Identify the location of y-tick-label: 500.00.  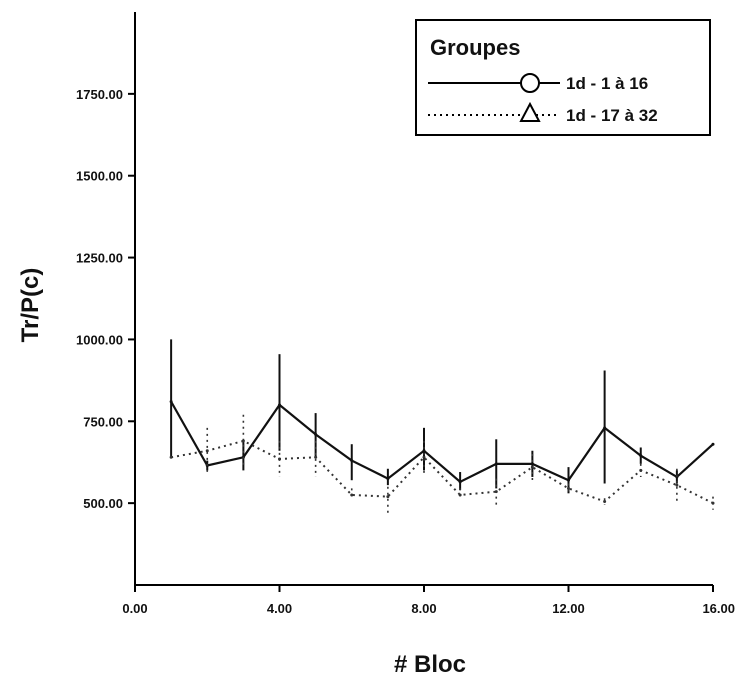
(103, 503).